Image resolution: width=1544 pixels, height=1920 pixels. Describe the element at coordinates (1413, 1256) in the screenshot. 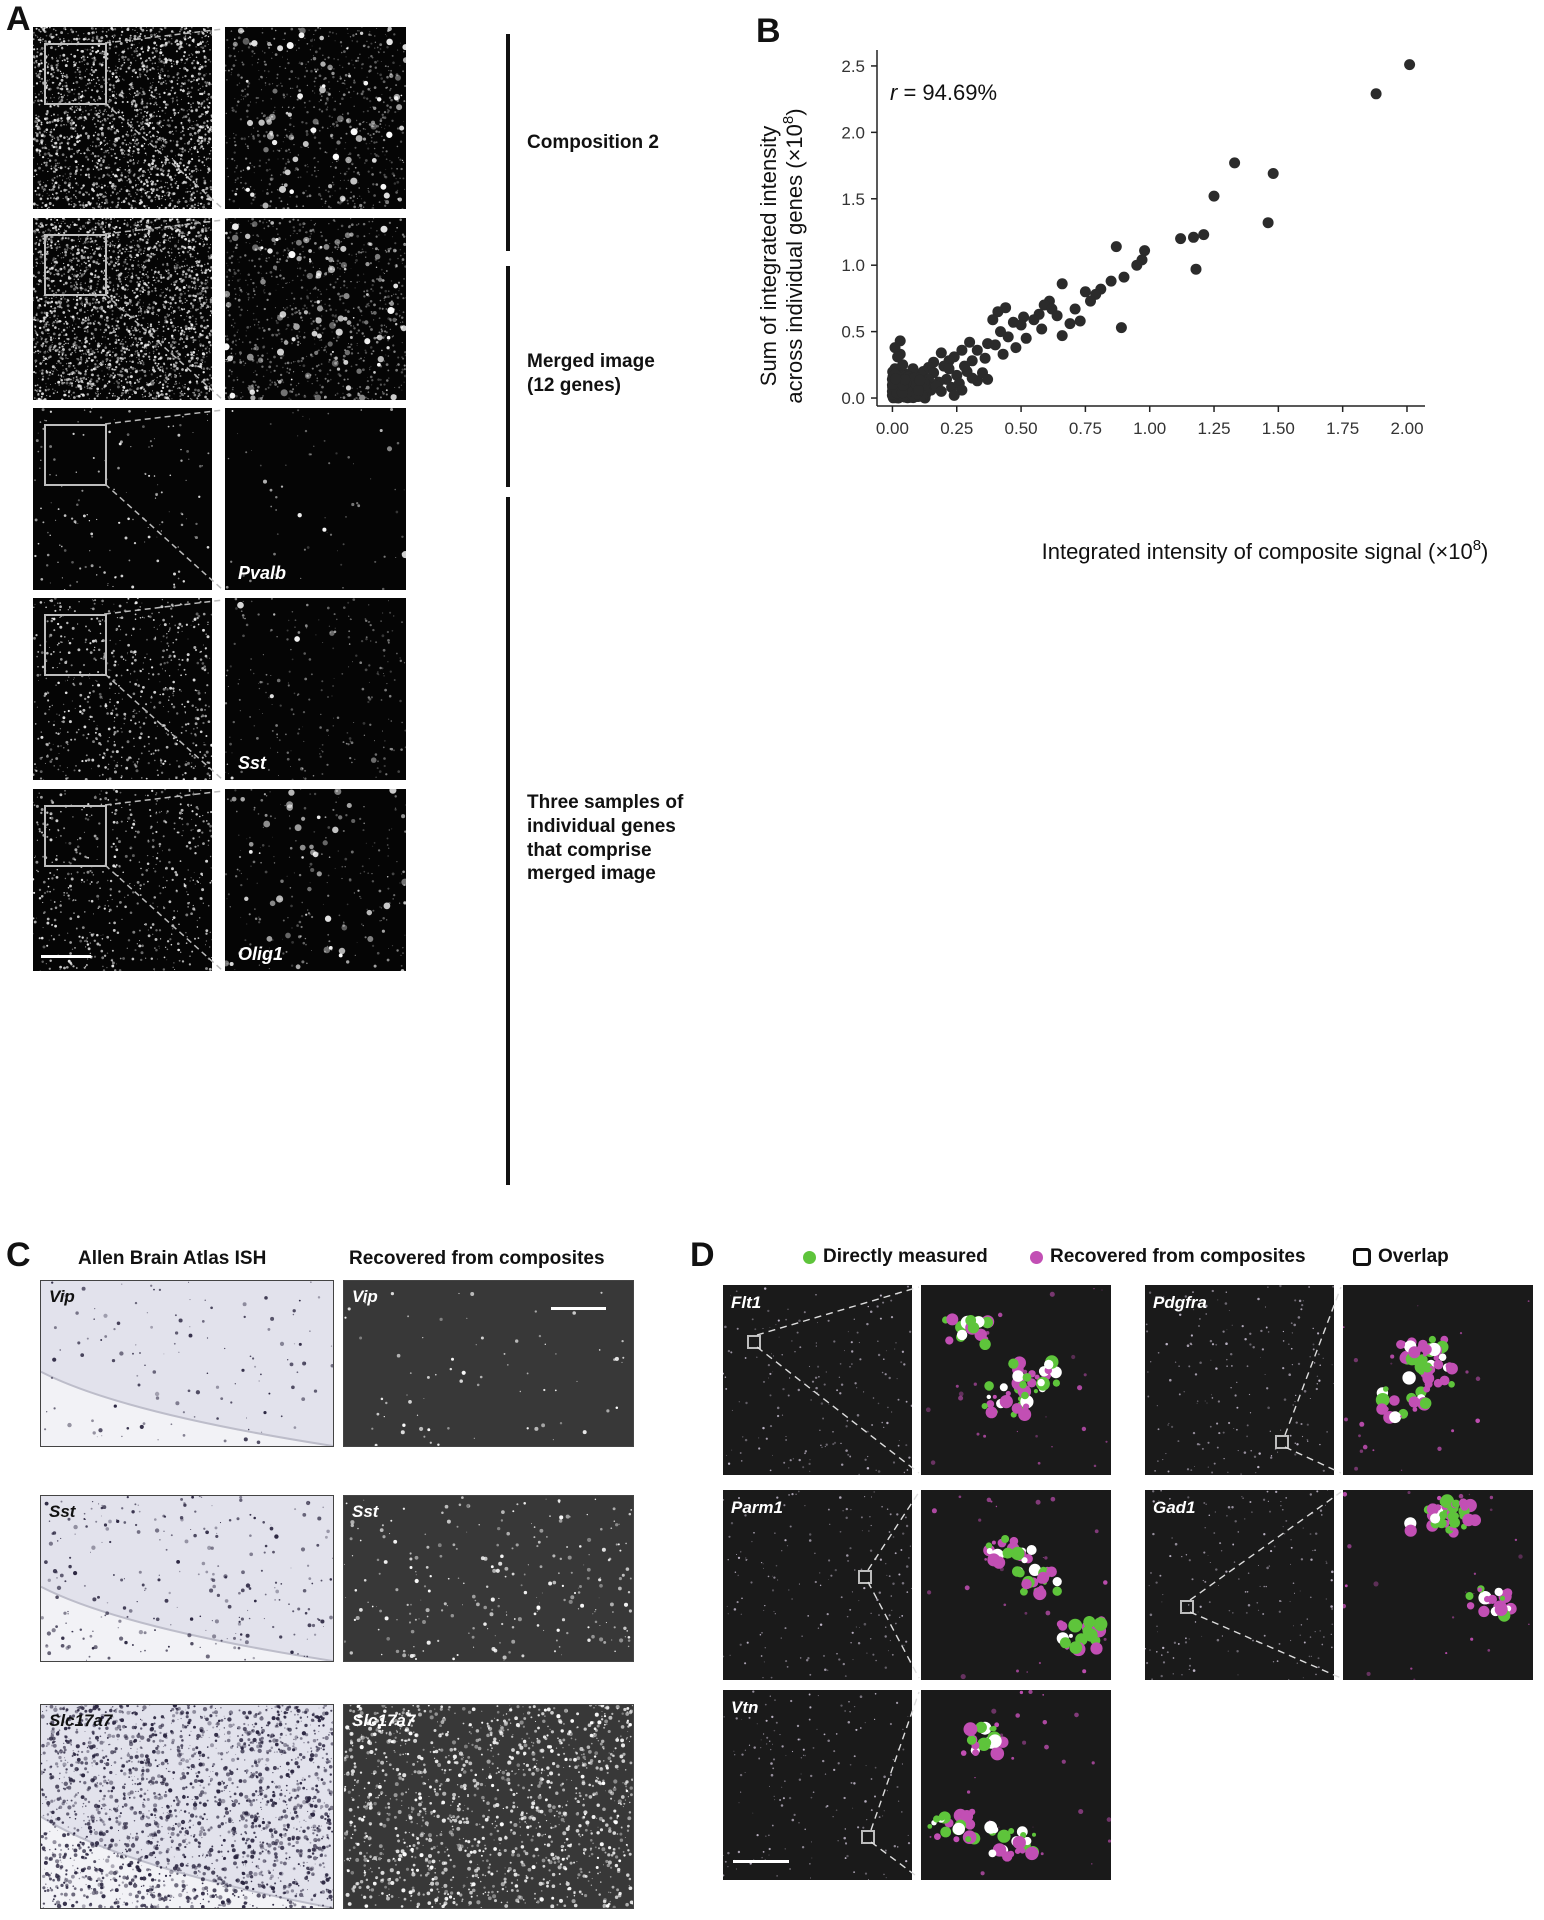

I see `legend-overlap-label: Overlap` at that location.